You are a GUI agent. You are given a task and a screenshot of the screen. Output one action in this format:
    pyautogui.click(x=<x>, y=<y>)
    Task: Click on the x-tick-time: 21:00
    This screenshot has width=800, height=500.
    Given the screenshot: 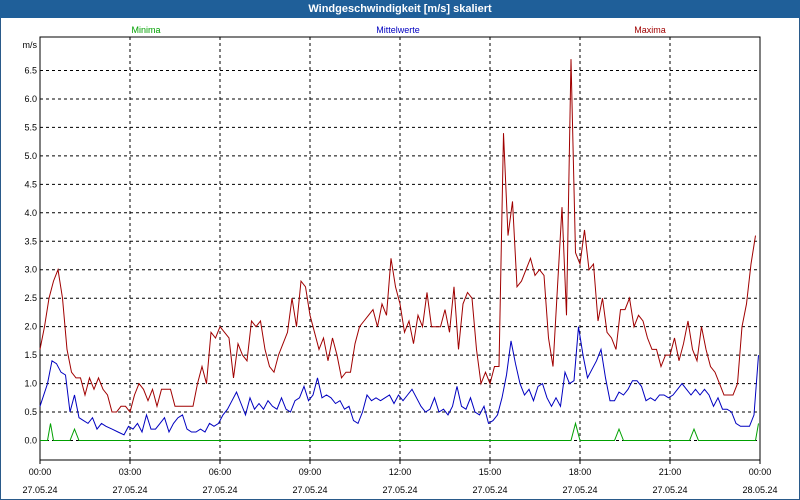 What is the action you would take?
    pyautogui.click(x=670, y=472)
    